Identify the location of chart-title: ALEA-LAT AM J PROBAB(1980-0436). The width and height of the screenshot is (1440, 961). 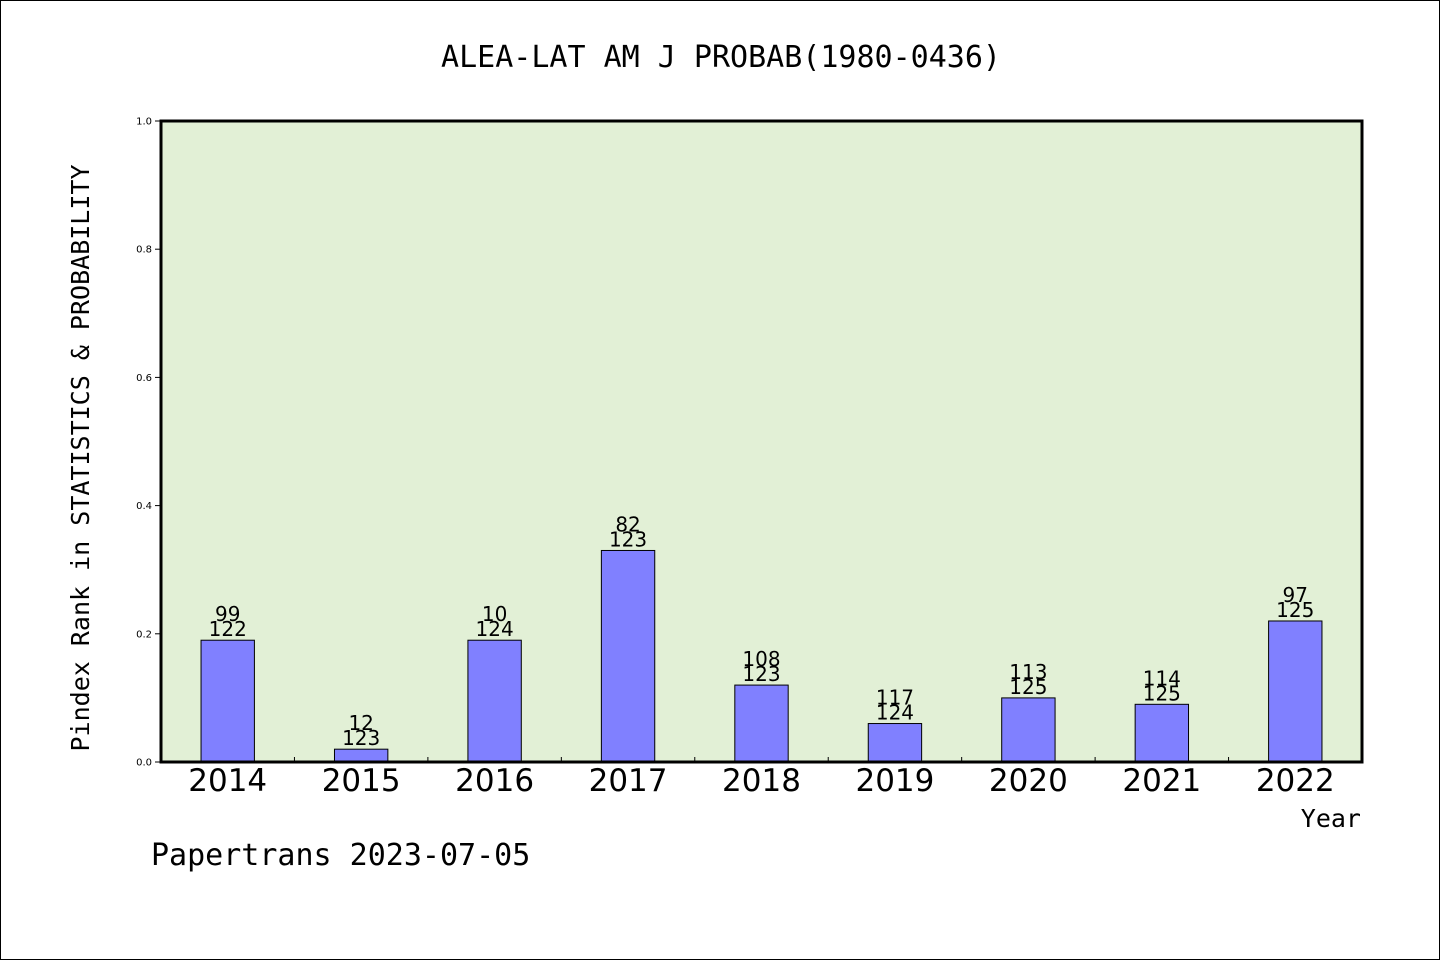
(721, 57).